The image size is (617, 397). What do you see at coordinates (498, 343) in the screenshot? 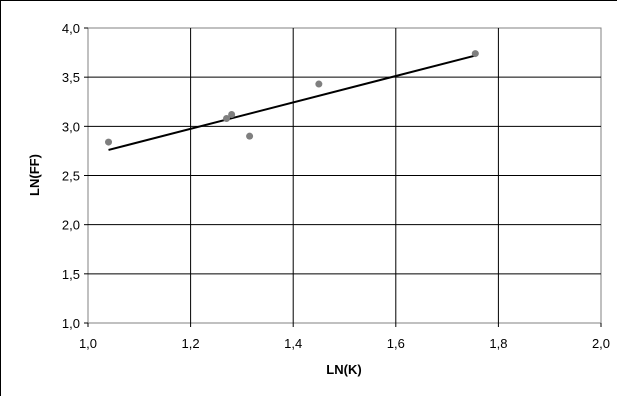
I see `x-tick-label: 1,8` at bounding box center [498, 343].